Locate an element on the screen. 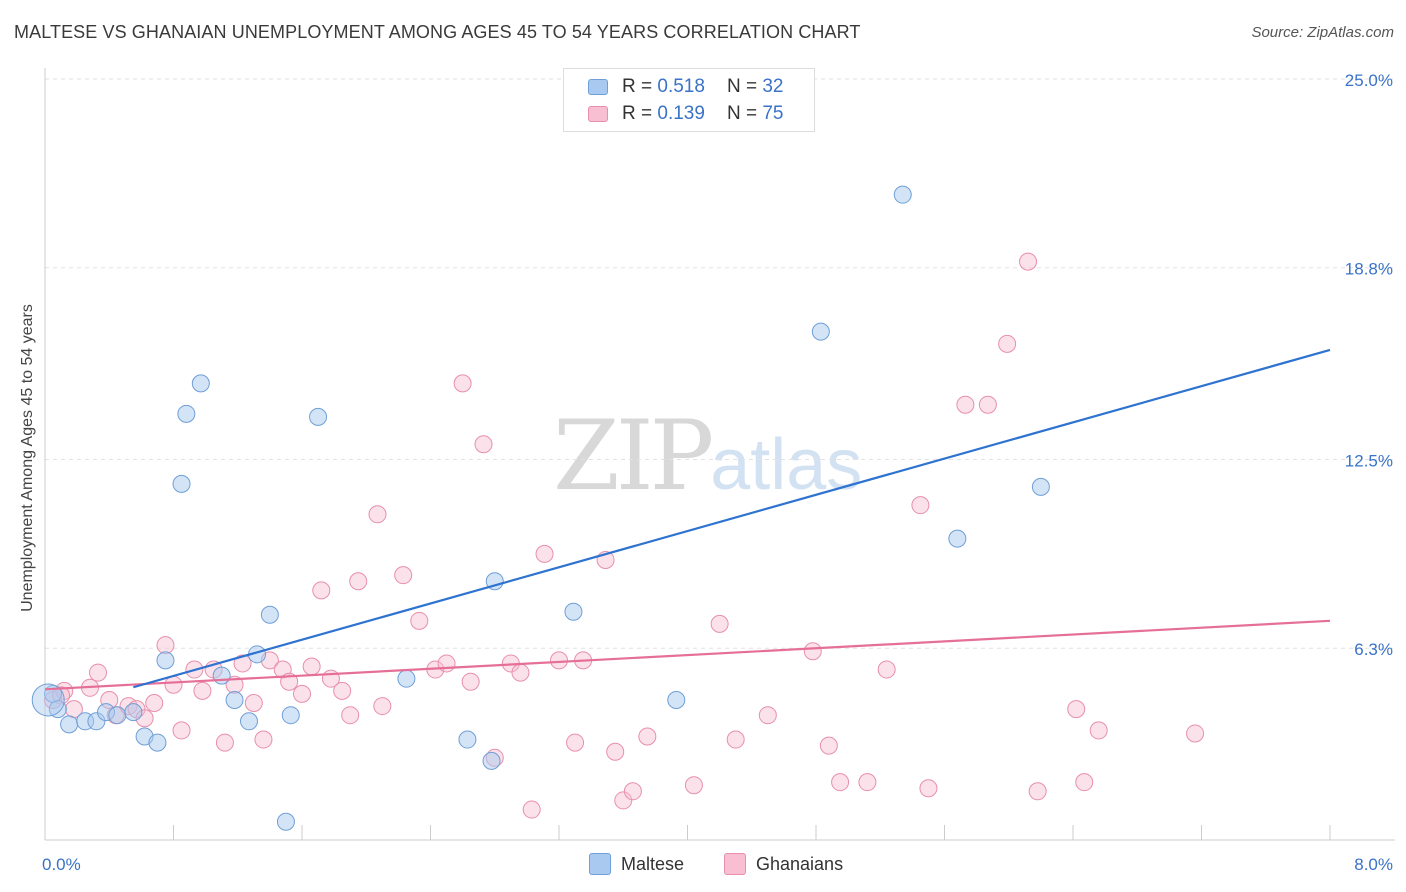 The image size is (1406, 892). bottom-legend-ghanaians: Ghanaians is located at coordinates (783, 864).